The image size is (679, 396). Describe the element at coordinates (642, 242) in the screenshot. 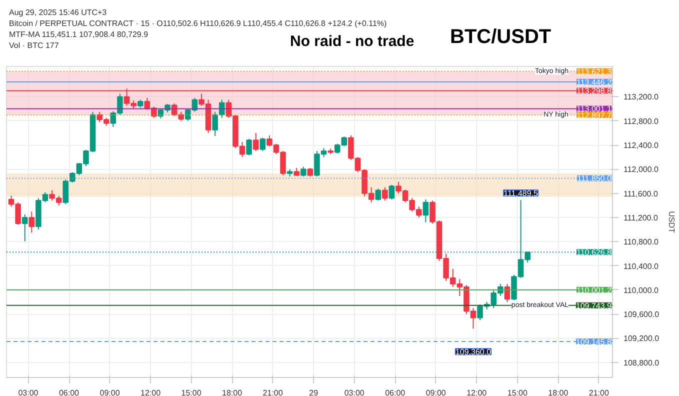

I see `y-tick-label: 110,800.0` at that location.